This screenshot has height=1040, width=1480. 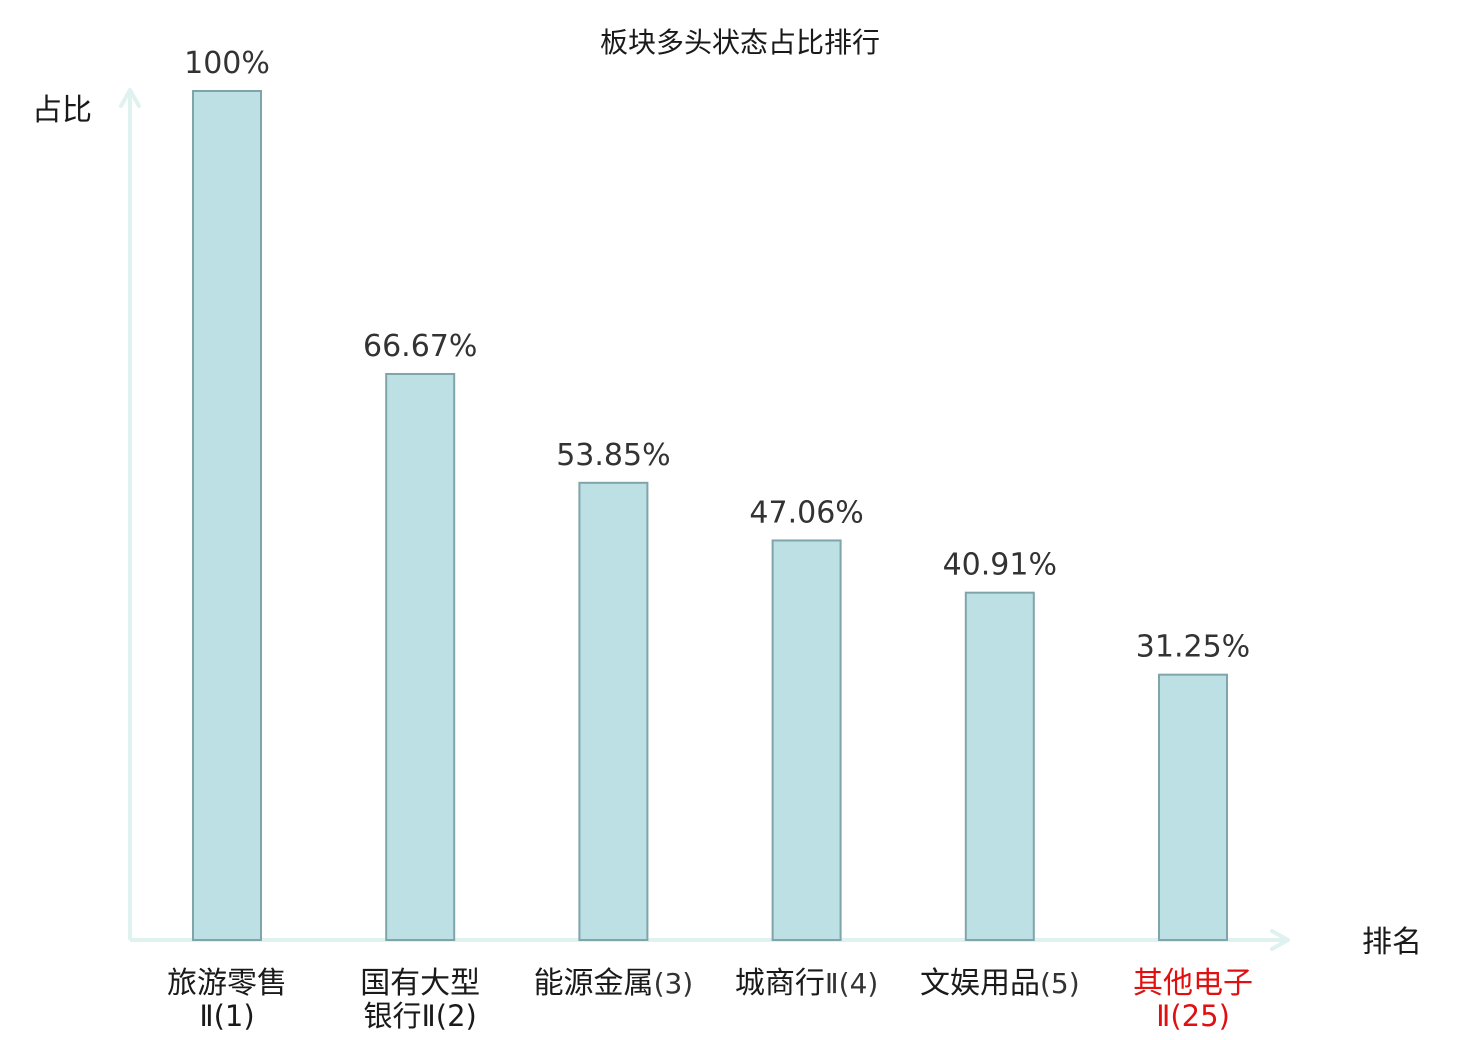 I want to click on category-name-1: 旅游零售, so click(x=227, y=983).